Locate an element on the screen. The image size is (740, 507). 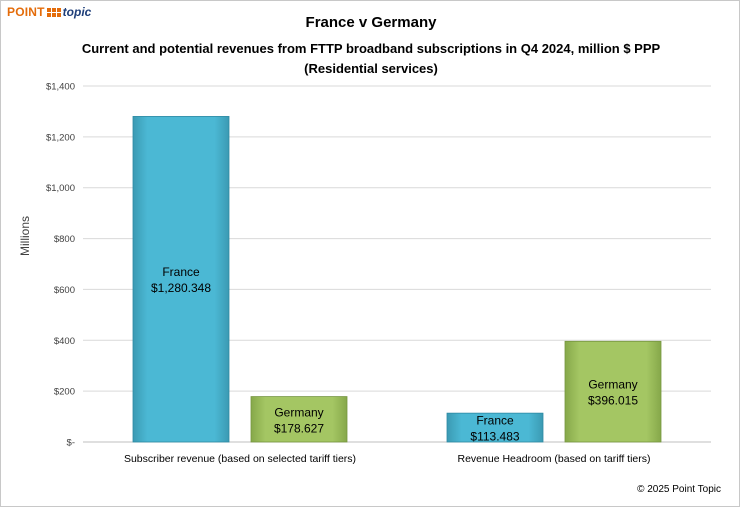
x-category-label: Revenue Headroom (based on tariff tiers) is located at coordinates (554, 459).